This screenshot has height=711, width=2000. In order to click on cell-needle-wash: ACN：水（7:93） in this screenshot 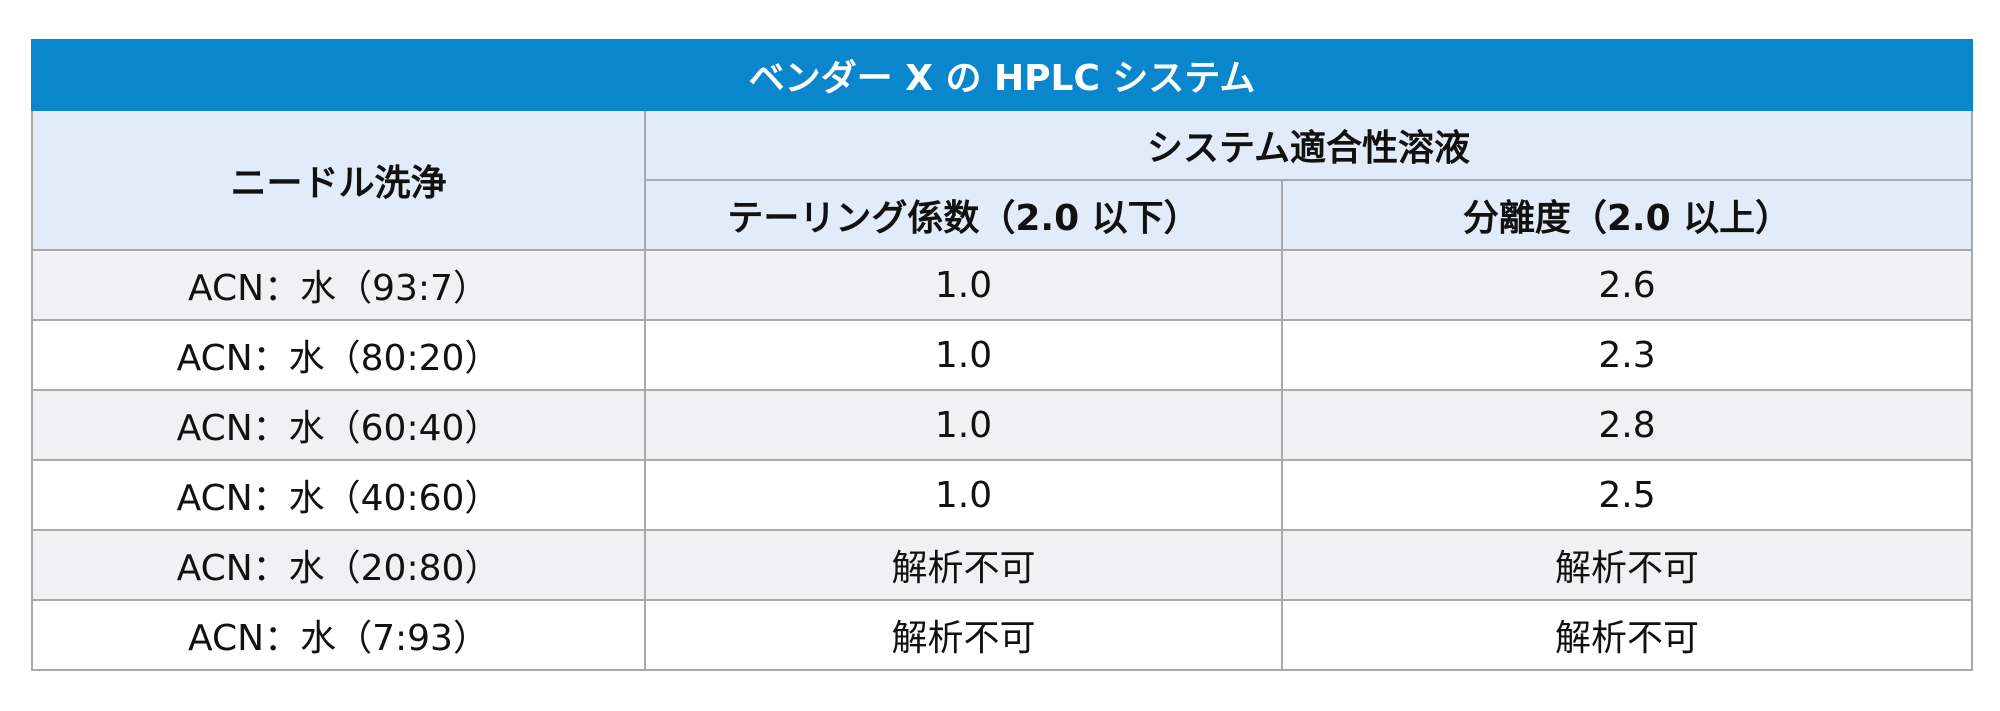, I will do `click(338, 635)`.